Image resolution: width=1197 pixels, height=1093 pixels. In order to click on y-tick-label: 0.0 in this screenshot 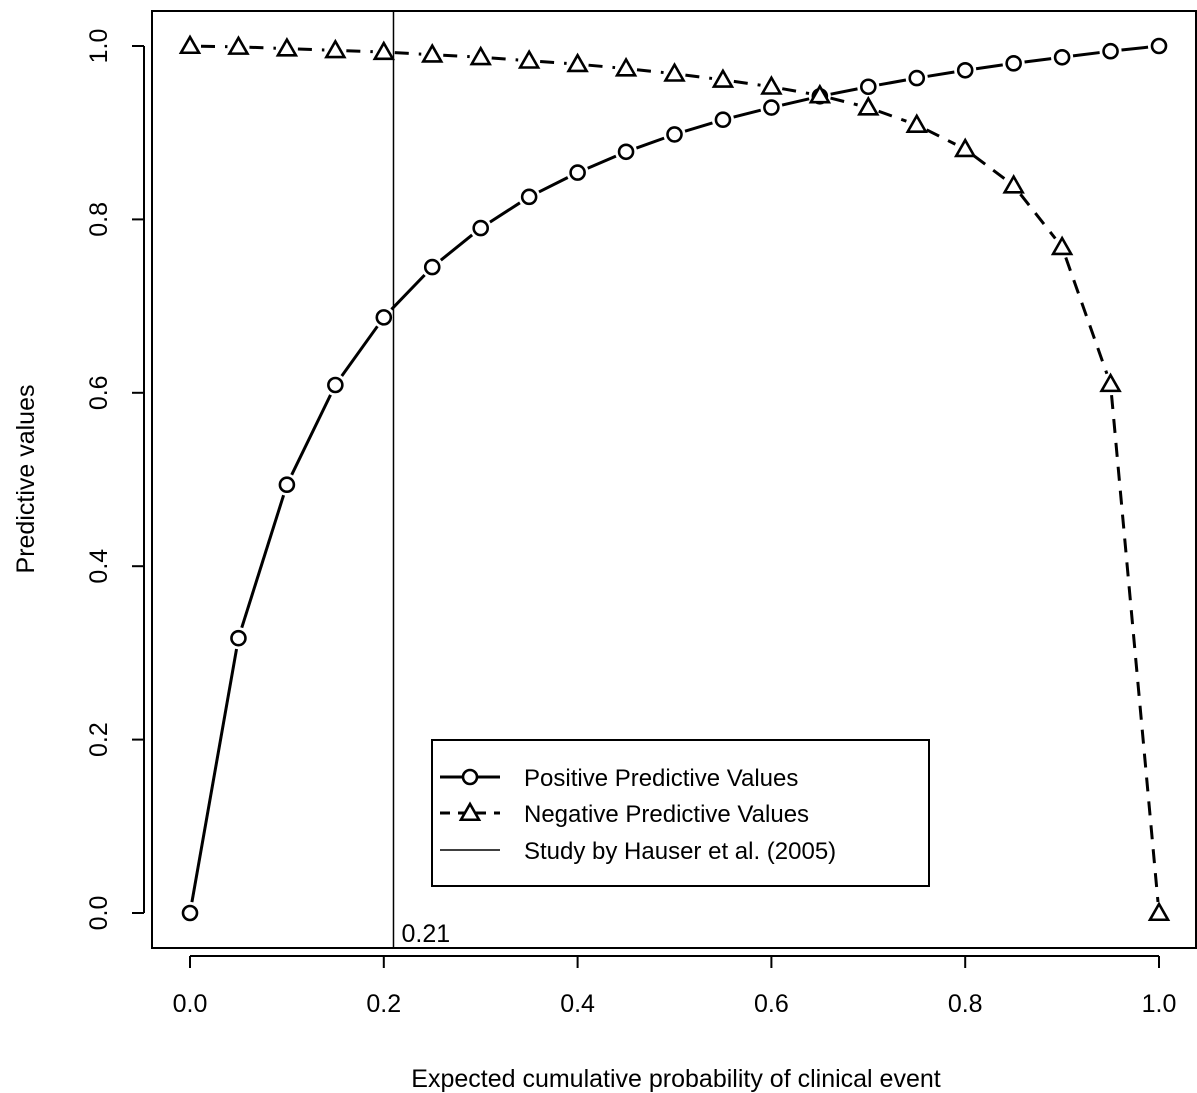, I will do `click(99, 913)`.